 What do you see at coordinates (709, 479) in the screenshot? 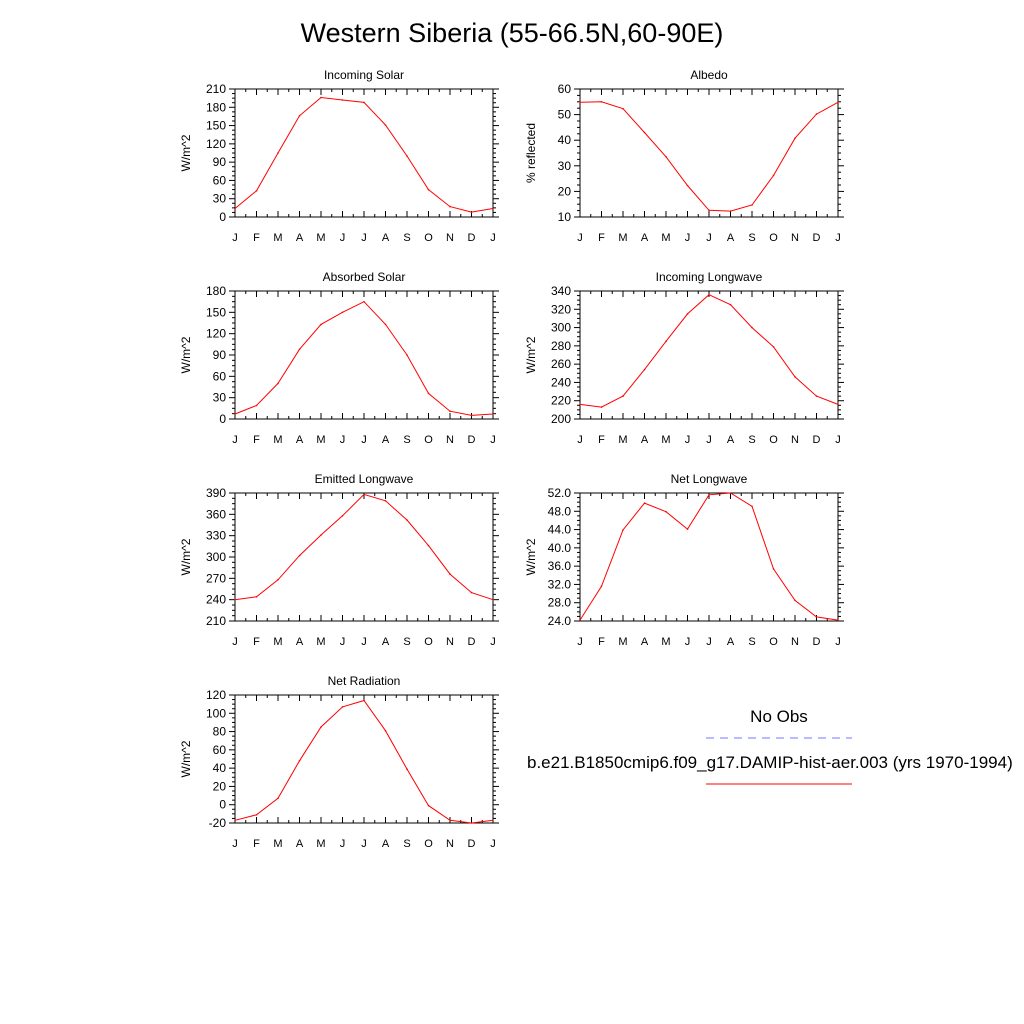
I see `panel-title: Net Longwave` at bounding box center [709, 479].